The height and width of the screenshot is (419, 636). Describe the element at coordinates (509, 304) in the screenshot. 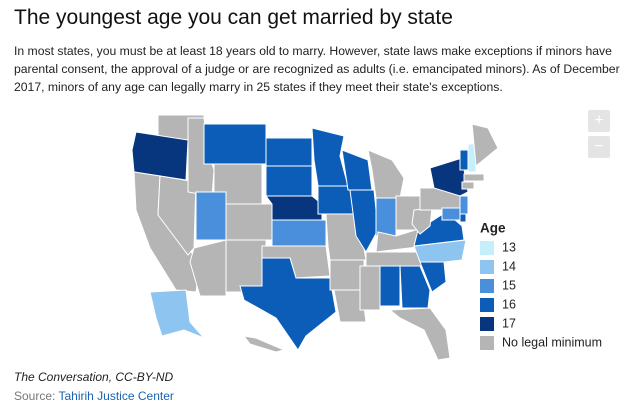

I see `legend-label: 16` at that location.